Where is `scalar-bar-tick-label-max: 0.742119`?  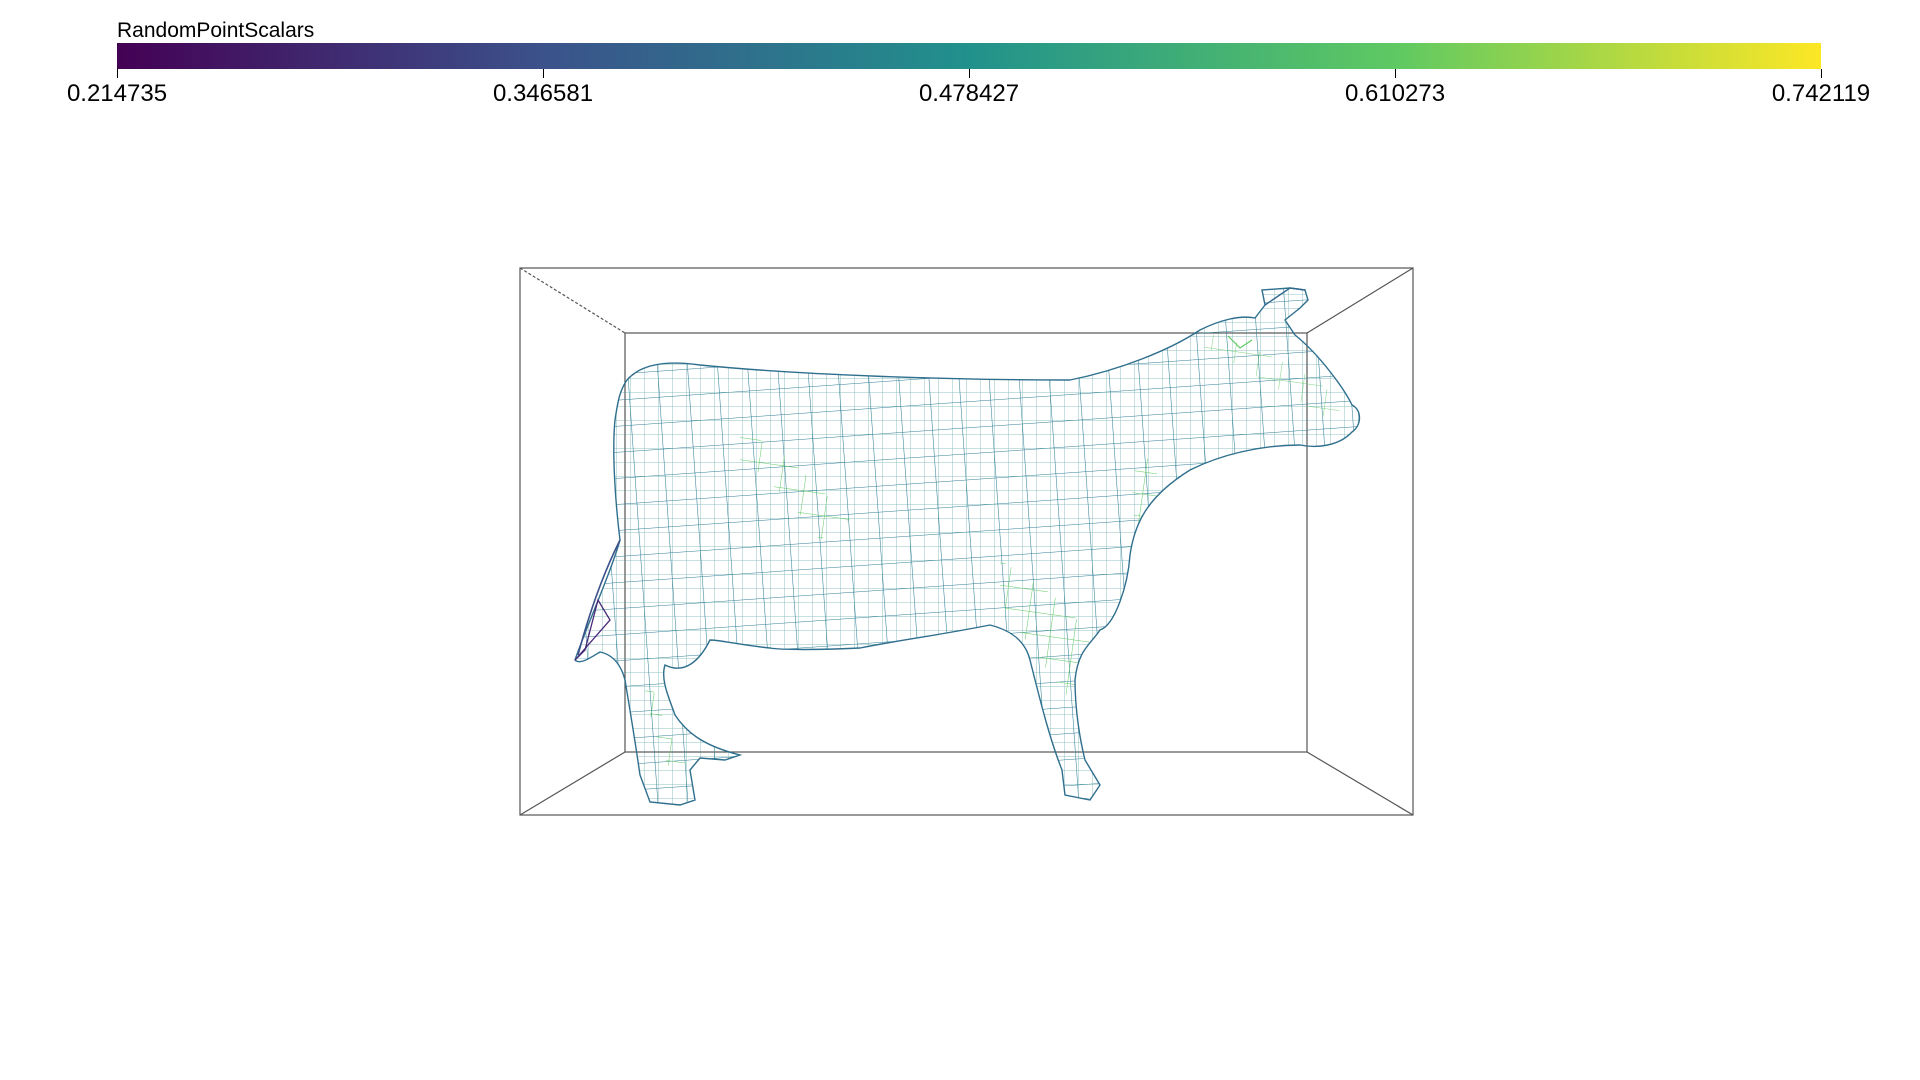 scalar-bar-tick-label-max: 0.742119 is located at coordinates (1821, 93).